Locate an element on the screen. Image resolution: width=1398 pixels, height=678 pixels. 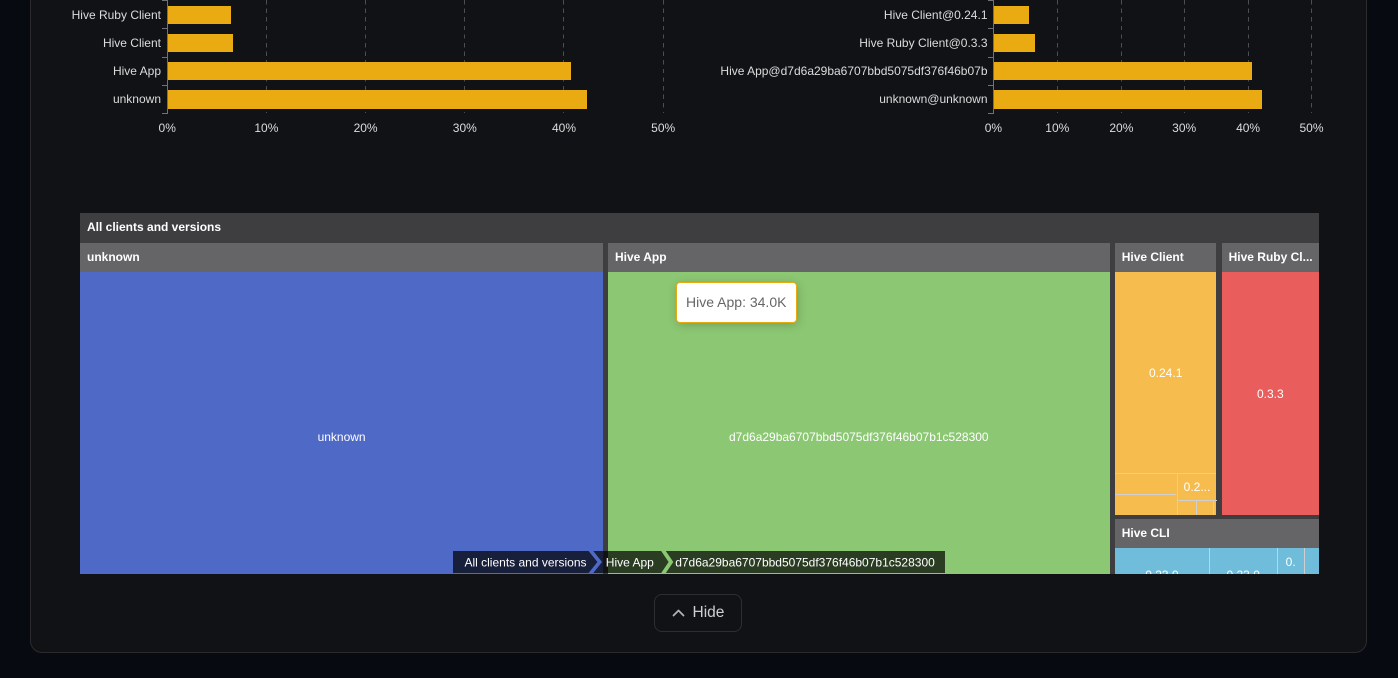
svg-text: Hive App is located at coordinates (630, 563).